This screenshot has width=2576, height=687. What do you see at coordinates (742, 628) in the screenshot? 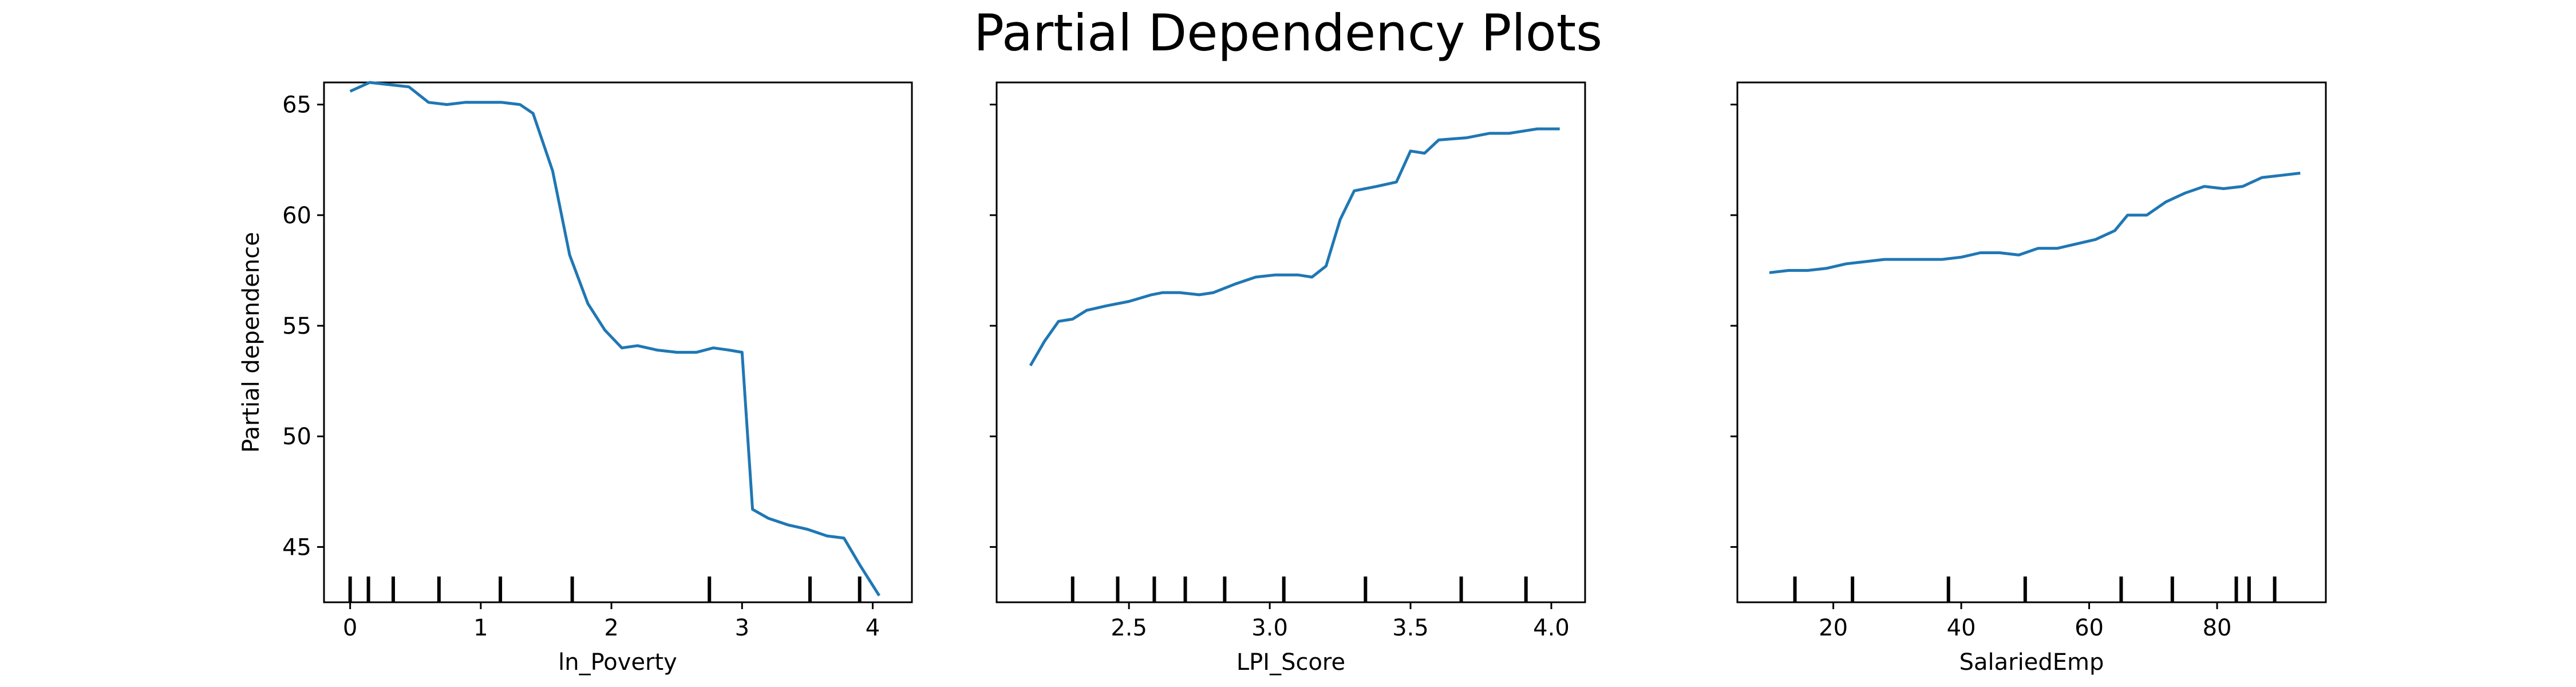
I see `x-tick-label: 3` at bounding box center [742, 628].